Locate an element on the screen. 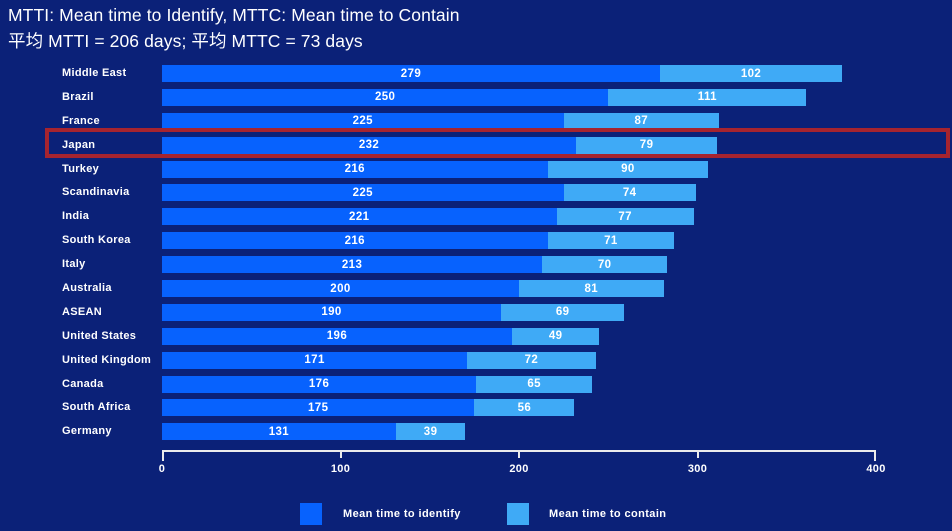 The image size is (952, 531). chart-subtitle: 平均 MTTI = 206 days; 平均 MTTC = 73 days is located at coordinates (185, 41).